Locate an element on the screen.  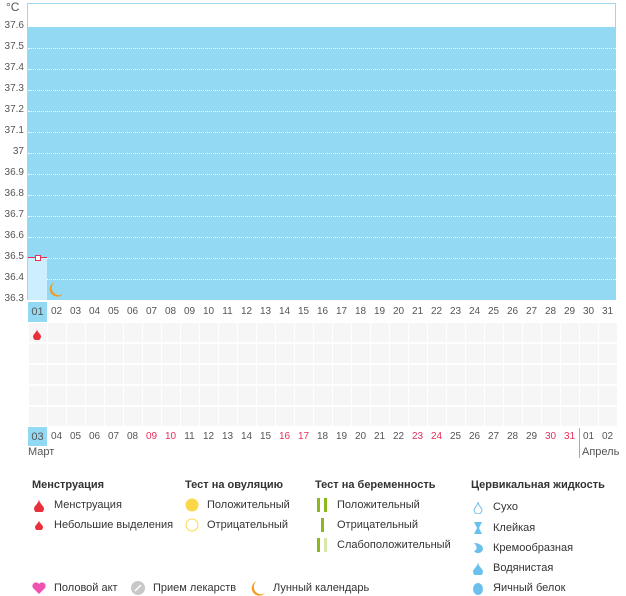
date-label: 03 is located at coordinates (37, 437).